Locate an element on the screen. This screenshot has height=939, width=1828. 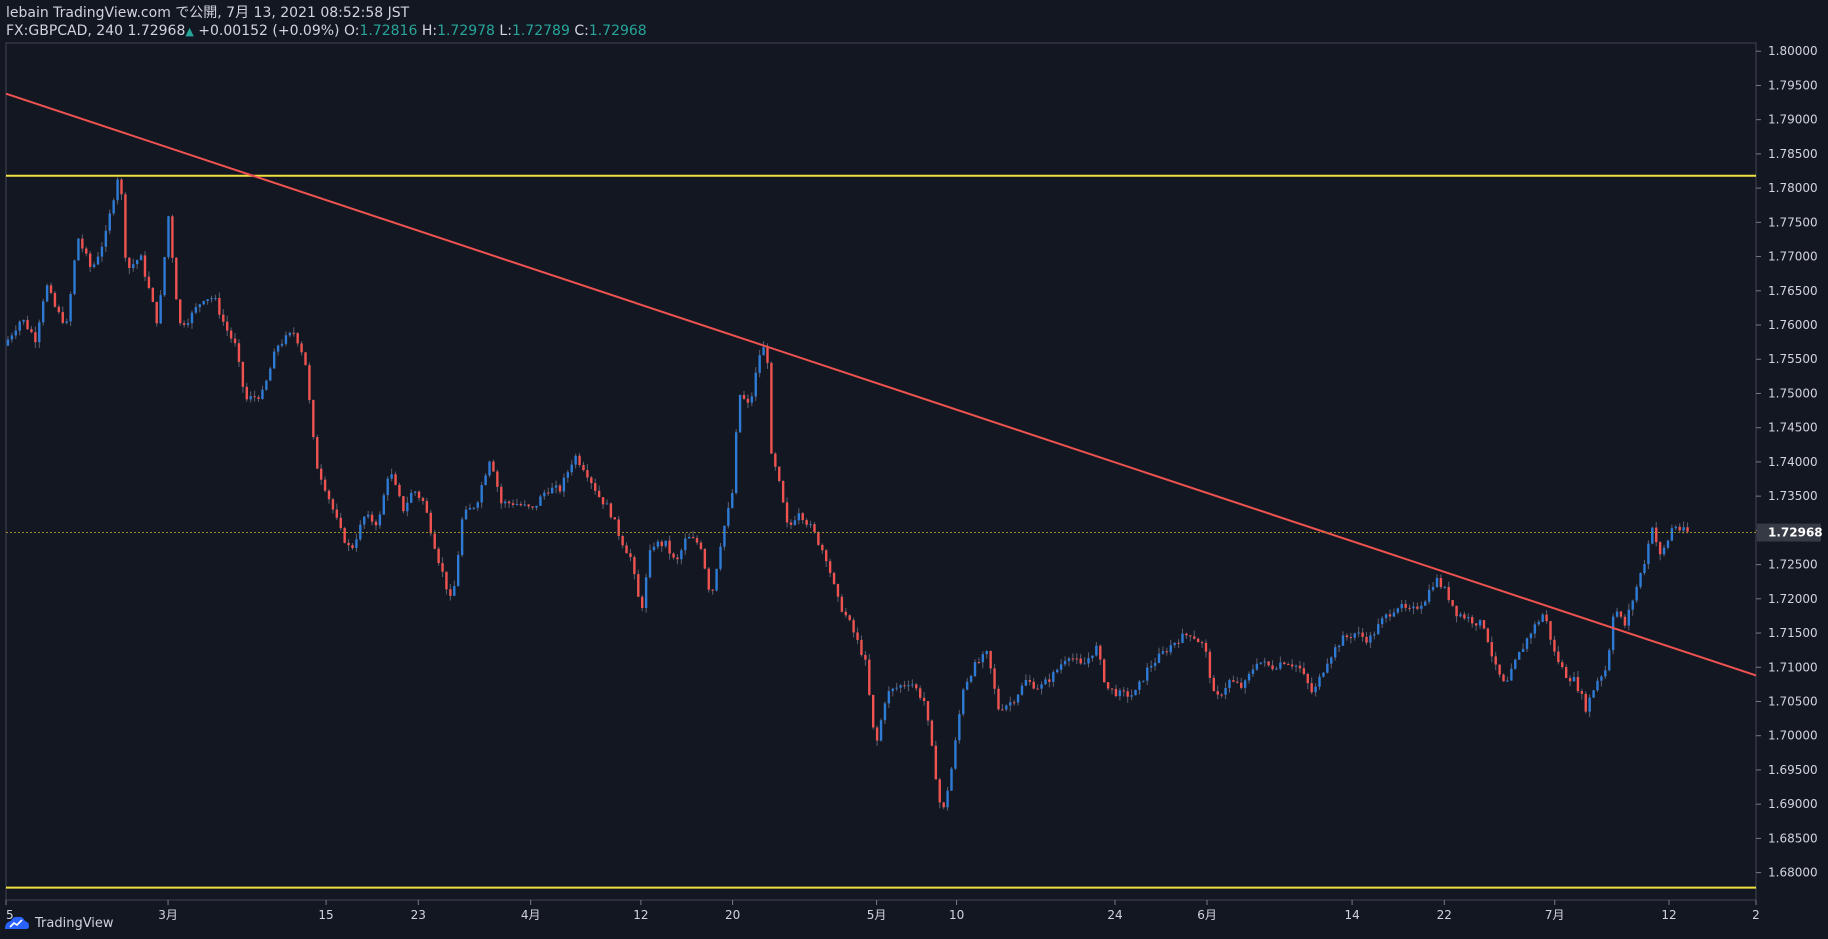
x-tick-label: 6月 is located at coordinates (1207, 915).